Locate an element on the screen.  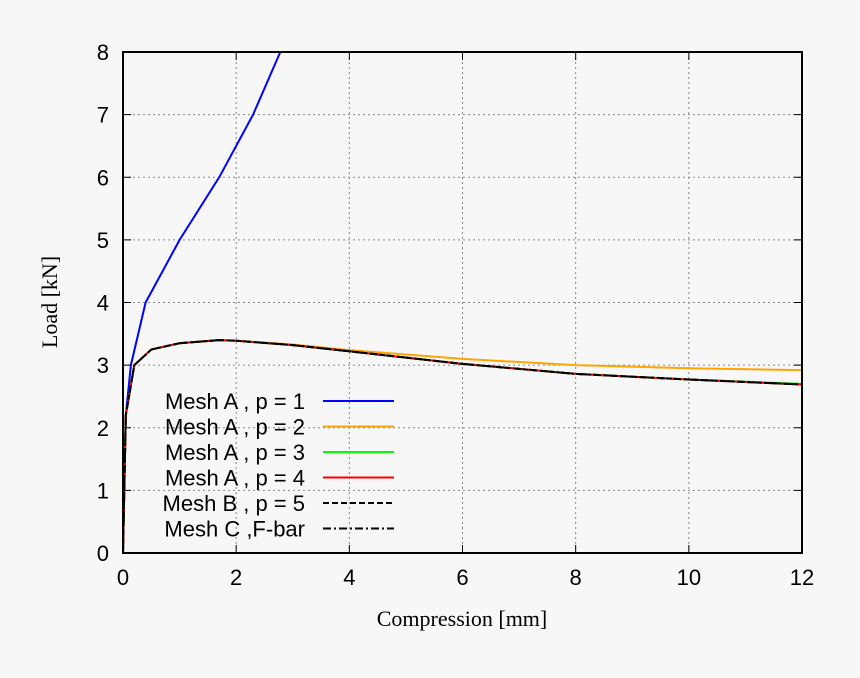
legend-label: Mesh B , p = 5 is located at coordinates (234, 503).